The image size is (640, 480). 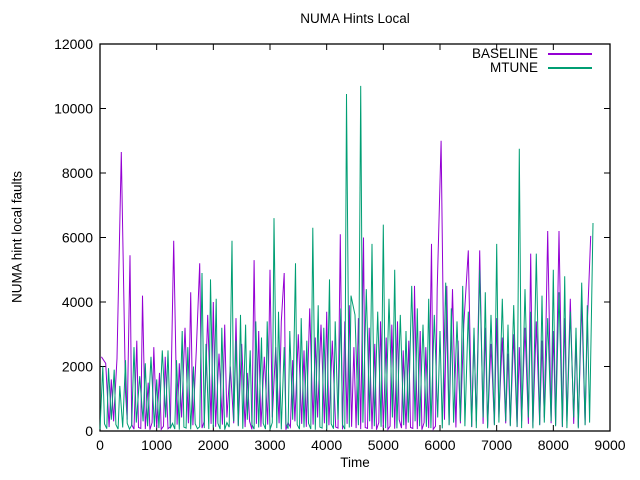 What do you see at coordinates (213, 445) in the screenshot?
I see `x-tick-label: 2000` at bounding box center [213, 445].